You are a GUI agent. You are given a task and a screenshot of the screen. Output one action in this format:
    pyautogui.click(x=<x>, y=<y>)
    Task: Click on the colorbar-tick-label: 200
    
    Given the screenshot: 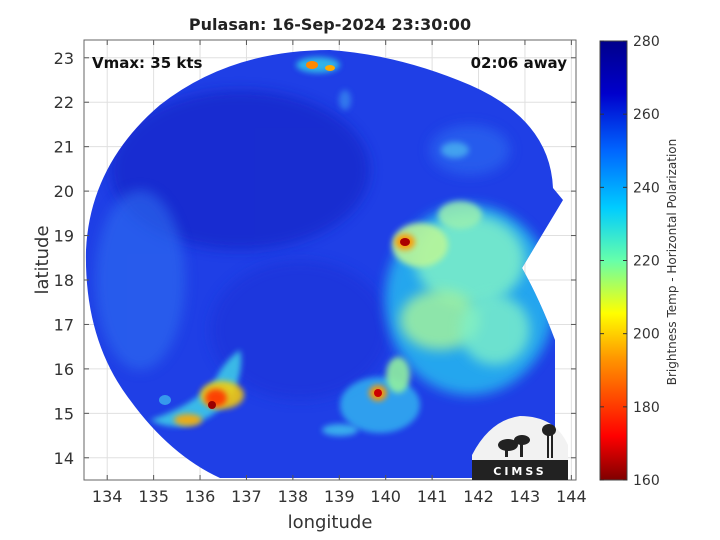 What is the action you would take?
    pyautogui.click(x=646, y=335)
    